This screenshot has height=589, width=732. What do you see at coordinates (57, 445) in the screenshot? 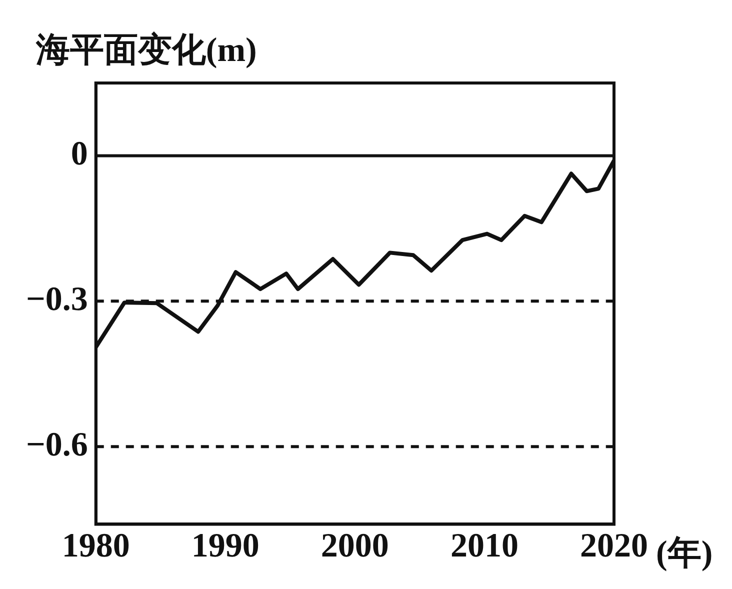
I see `y-tick-label: −0.6` at bounding box center [57, 445].